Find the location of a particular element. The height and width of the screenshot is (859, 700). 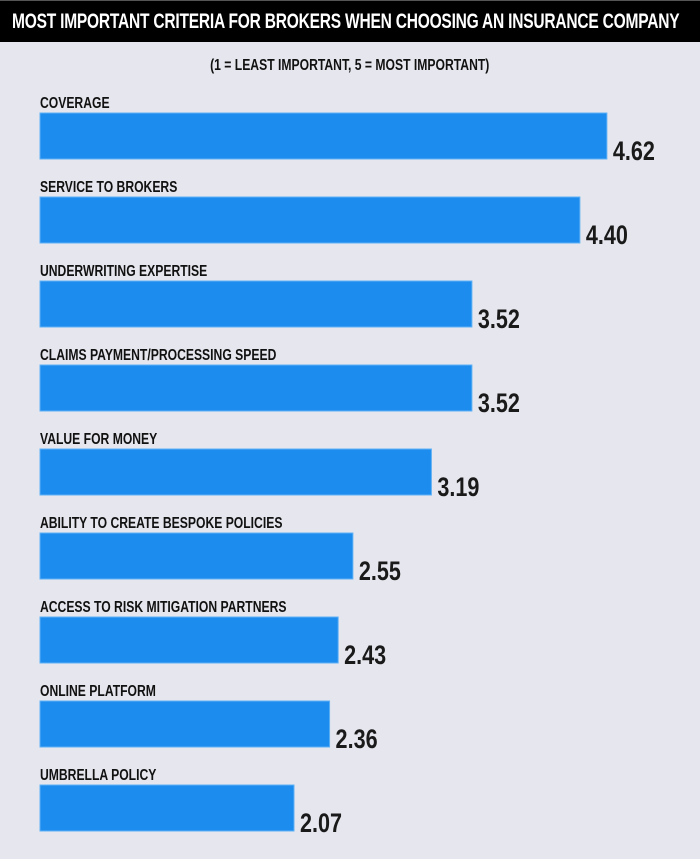

value-label: 2.36 is located at coordinates (357, 740).